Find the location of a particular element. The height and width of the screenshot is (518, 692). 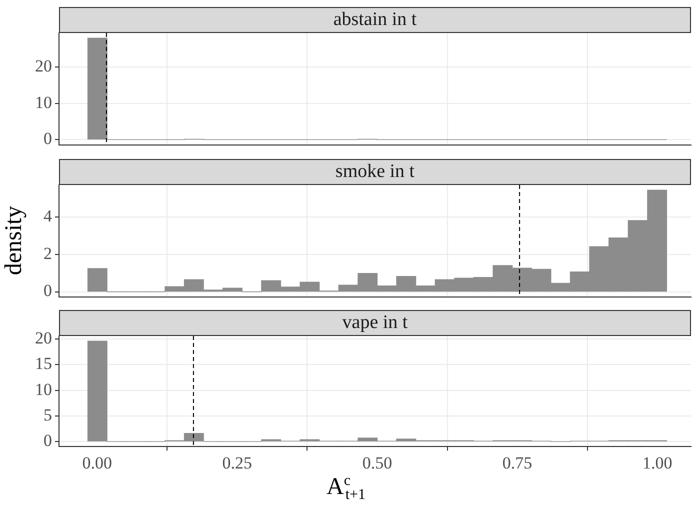

x-tick-label: 0.25 is located at coordinates (237, 462).